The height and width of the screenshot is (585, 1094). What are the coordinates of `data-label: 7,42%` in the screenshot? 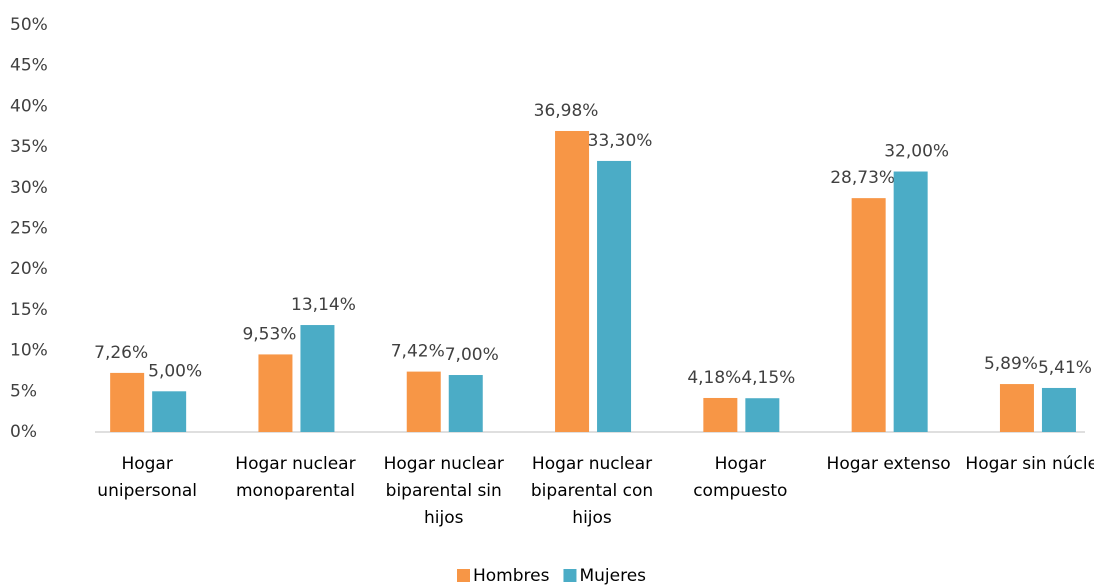 It's located at (418, 352).